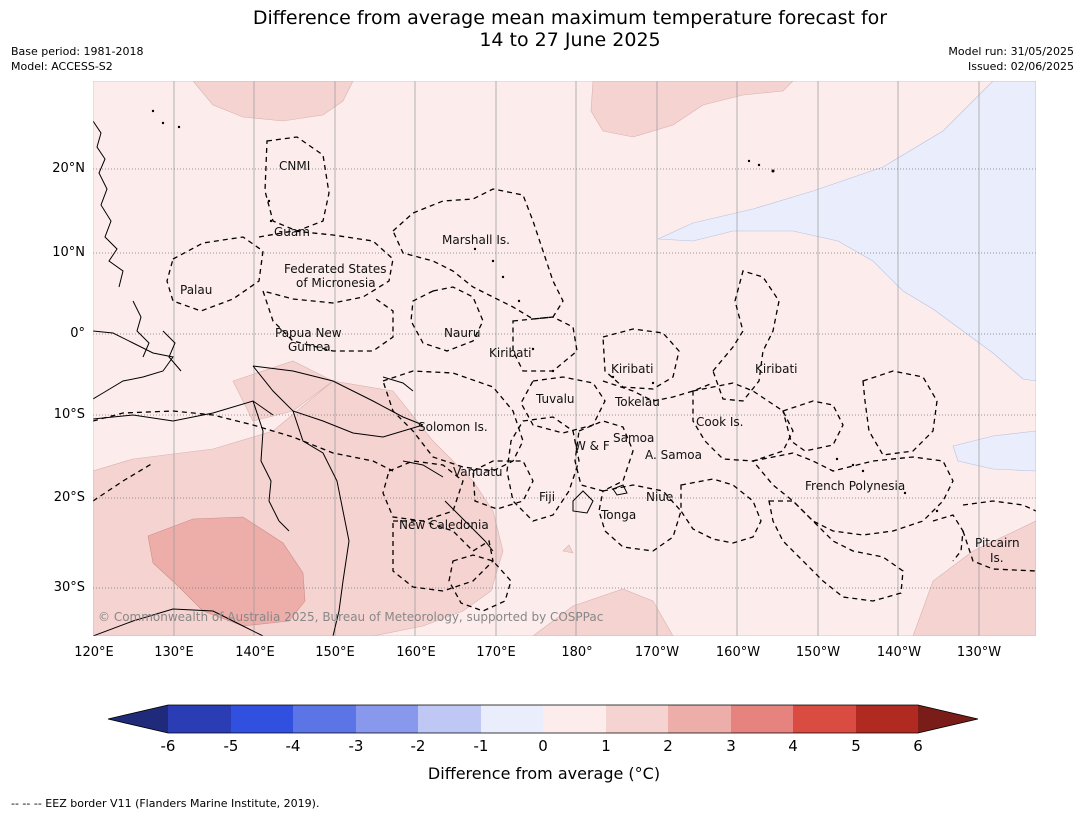 The height and width of the screenshot is (816, 1085). Describe the element at coordinates (476, 240) in the screenshot. I see `label-marshall-is: Marshall Is.` at that location.